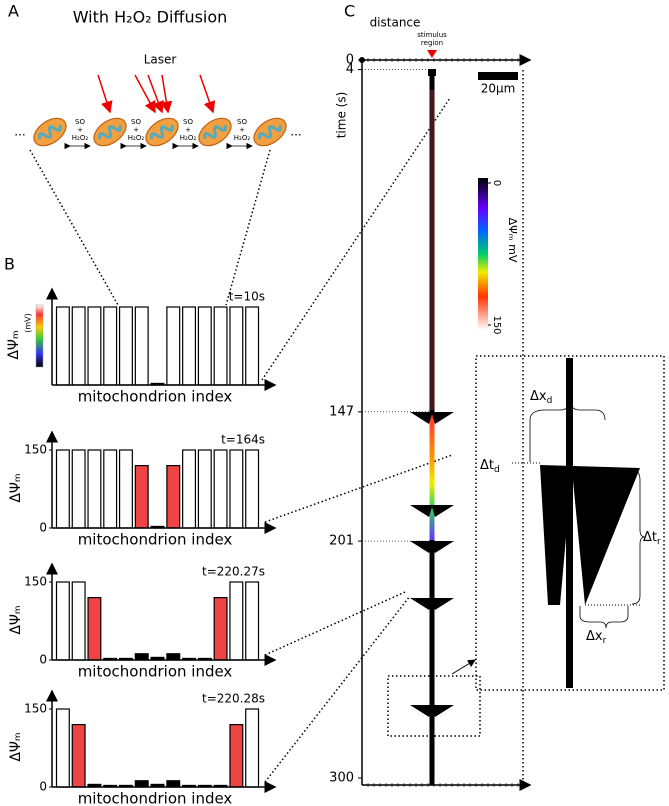 Image resolution: width=669 pixels, height=806 pixels. I want to click on laser-label: Laser, so click(160, 60).